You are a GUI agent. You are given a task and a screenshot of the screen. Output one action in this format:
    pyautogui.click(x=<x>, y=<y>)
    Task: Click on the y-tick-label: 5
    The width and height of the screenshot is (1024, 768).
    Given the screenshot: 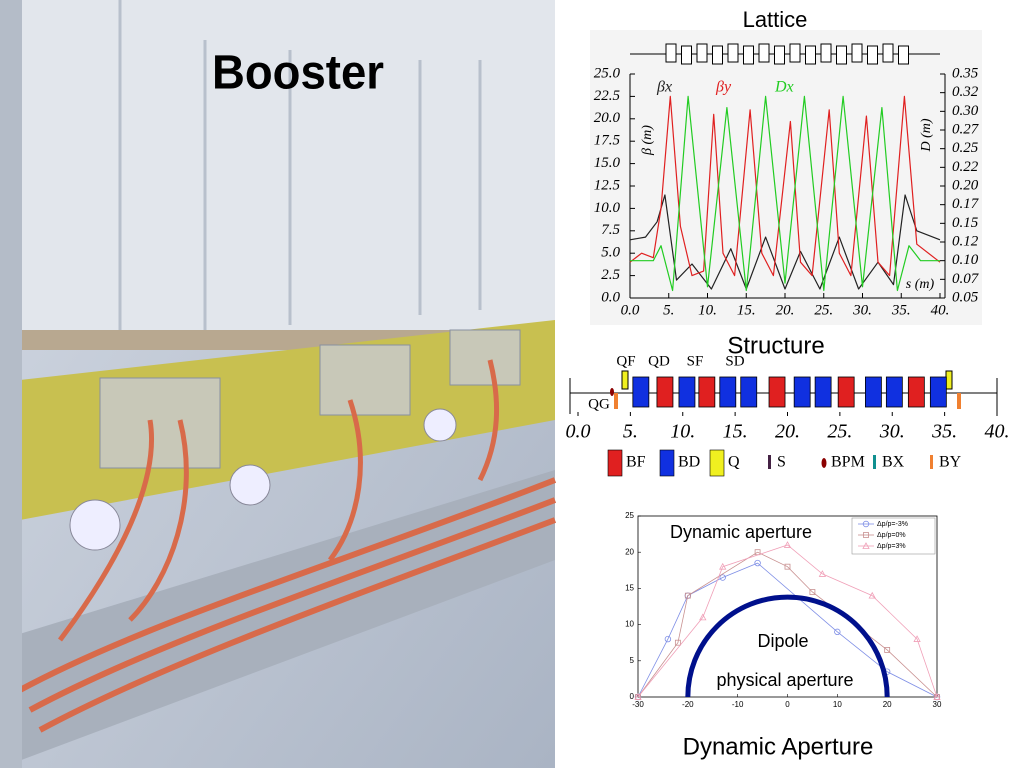 What is the action you would take?
    pyautogui.click(x=632, y=660)
    